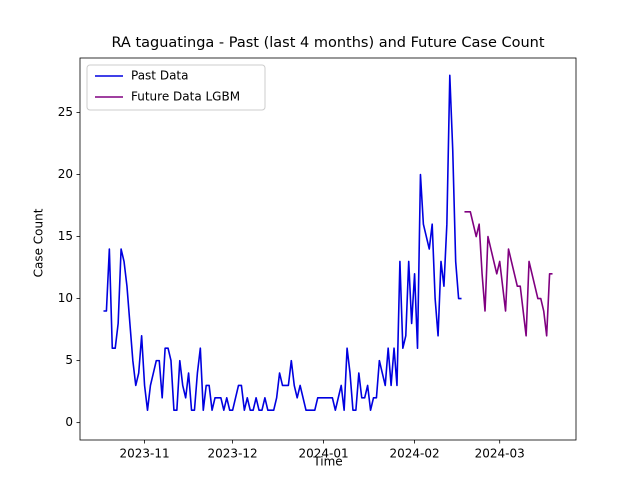  I want to click on x-tick-label: 2023-11, so click(144, 454).